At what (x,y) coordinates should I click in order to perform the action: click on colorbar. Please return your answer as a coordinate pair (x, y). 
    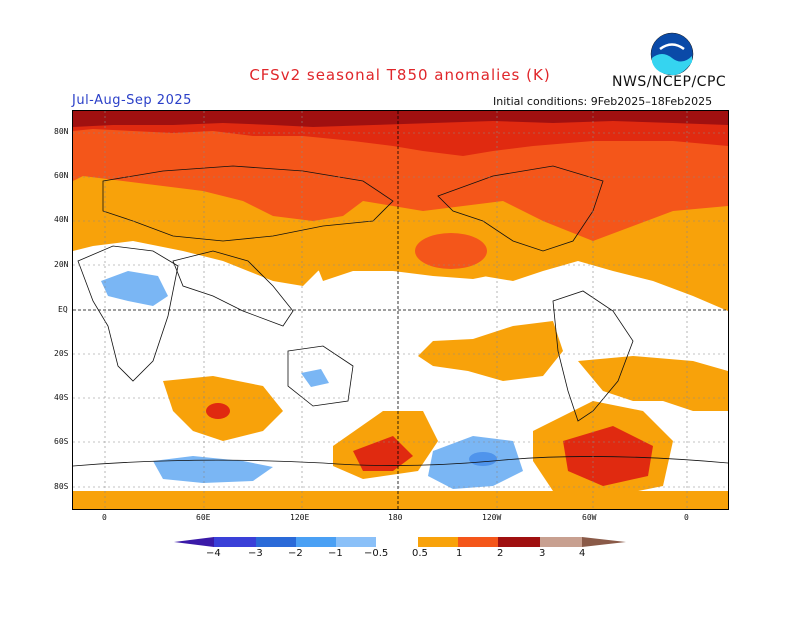
    Looking at the image, I should click on (400, 542).